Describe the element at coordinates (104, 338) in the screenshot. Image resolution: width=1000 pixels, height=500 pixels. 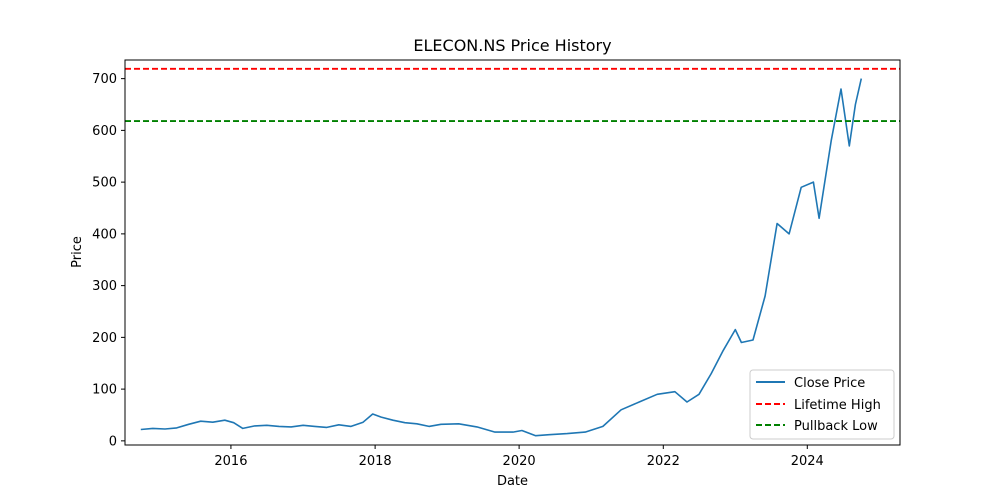
I see `y-tick-label: 200` at that location.